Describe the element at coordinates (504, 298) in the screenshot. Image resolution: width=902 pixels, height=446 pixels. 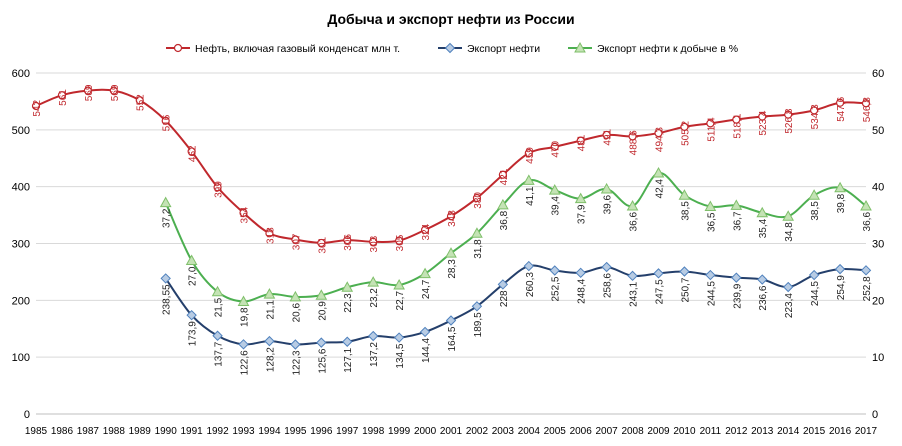
I see `series-1-data-label: 228` at that location.